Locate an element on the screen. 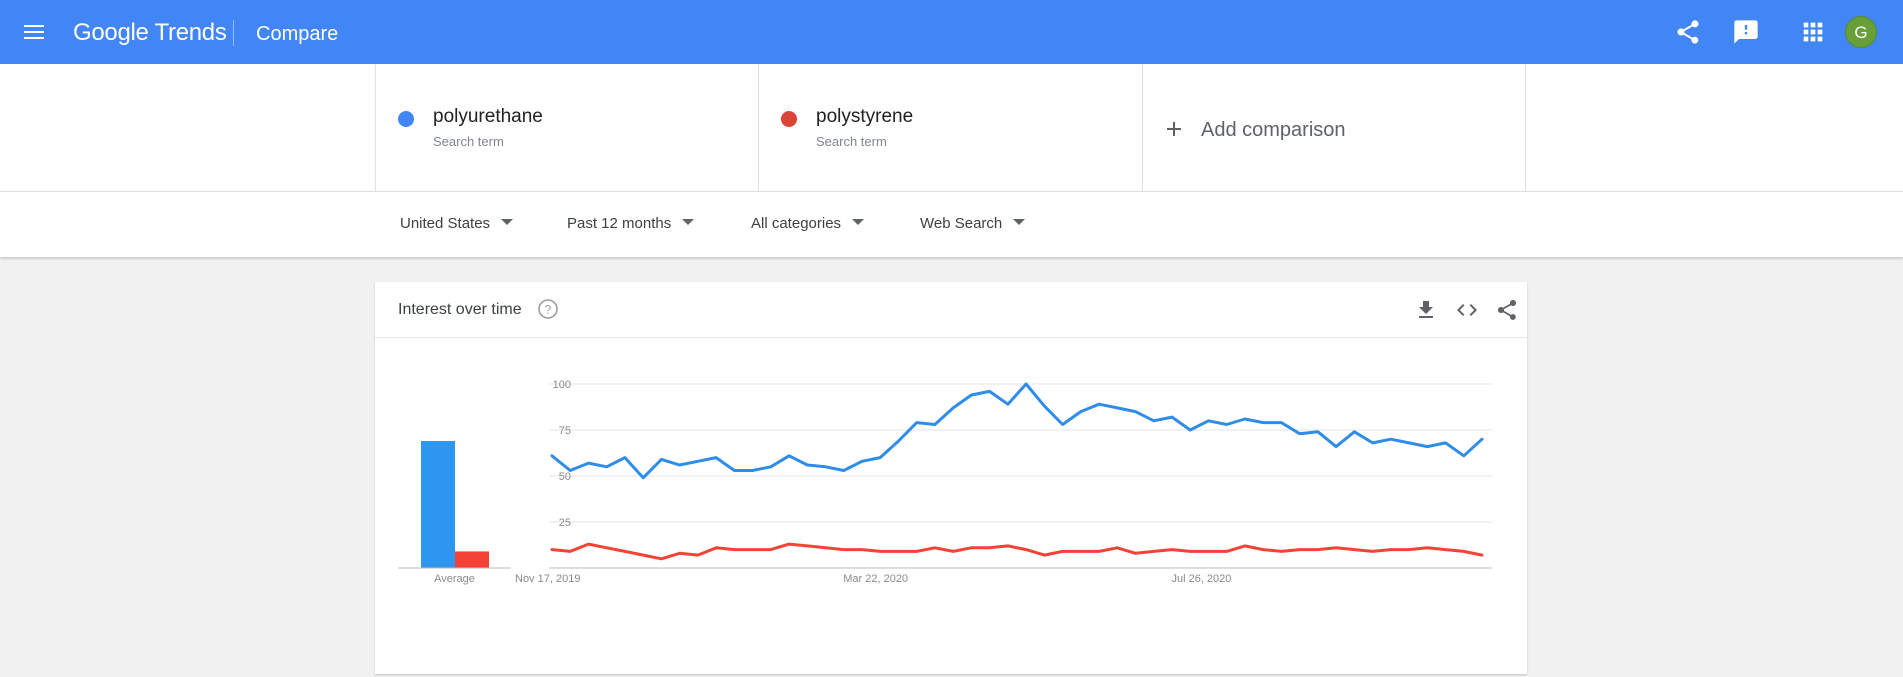 This screenshot has height=677, width=1903. term-name: polyurethane is located at coordinates (488, 116).